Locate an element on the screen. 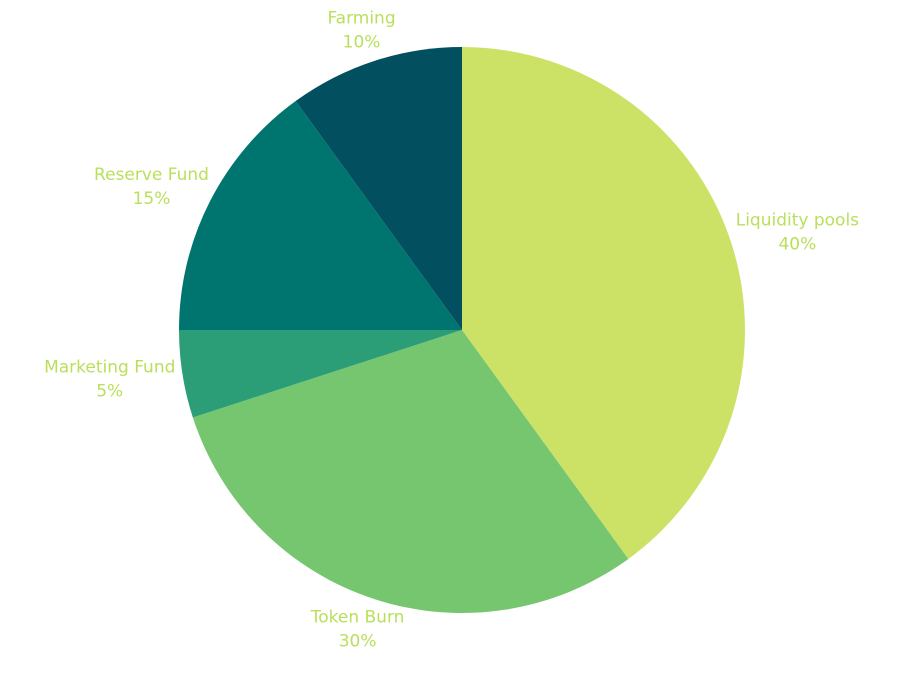 Image resolution: width=899 pixels, height=681 pixels. slice-value-label: 5% is located at coordinates (109, 391).